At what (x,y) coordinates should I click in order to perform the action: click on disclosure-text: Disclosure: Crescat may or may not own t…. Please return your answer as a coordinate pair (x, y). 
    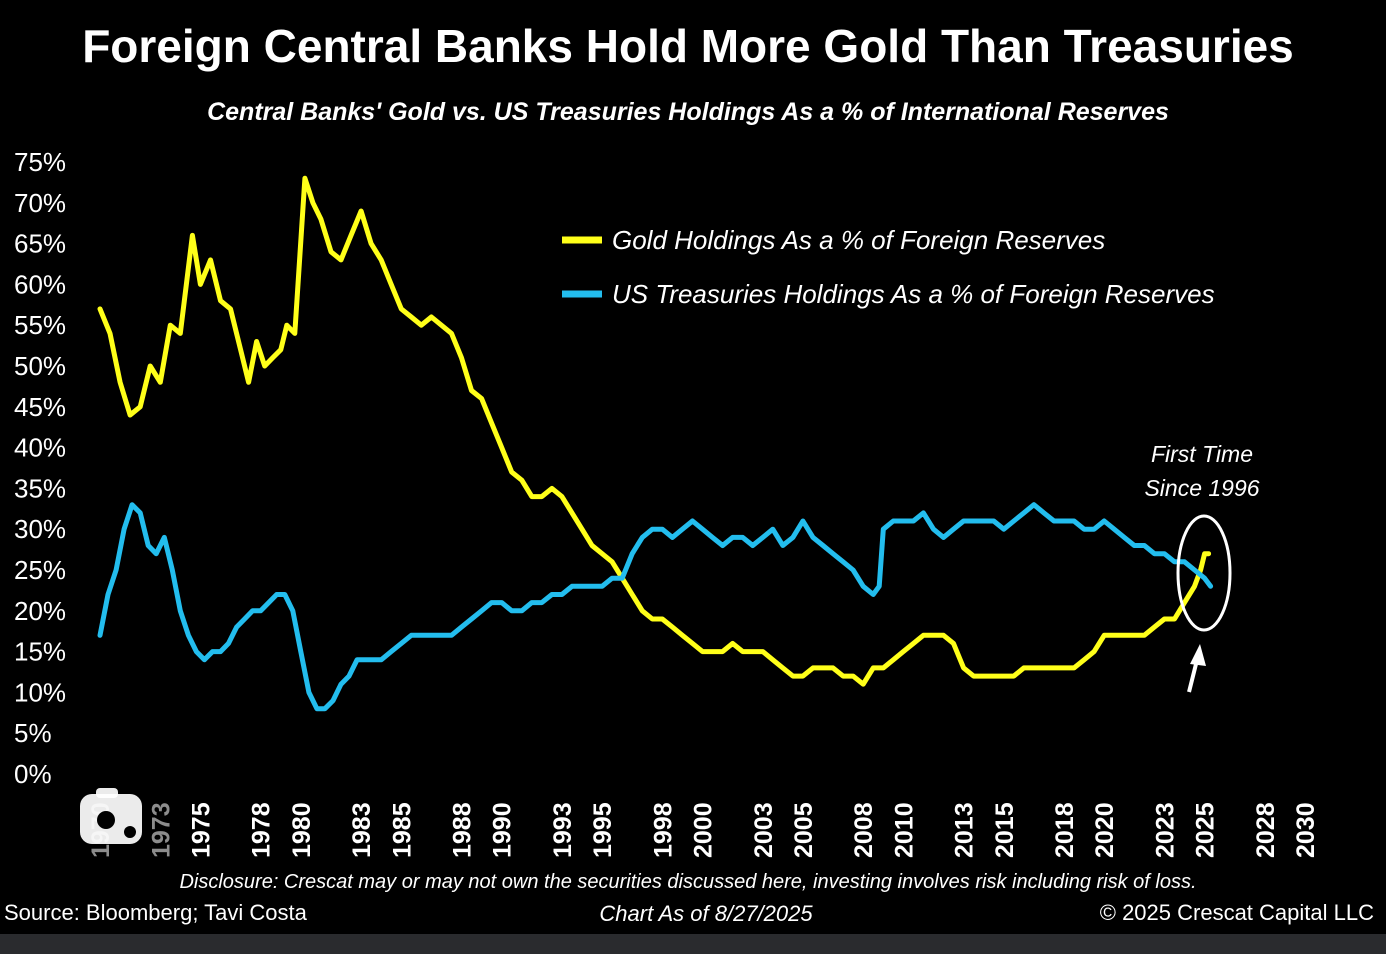
    Looking at the image, I should click on (687, 882).